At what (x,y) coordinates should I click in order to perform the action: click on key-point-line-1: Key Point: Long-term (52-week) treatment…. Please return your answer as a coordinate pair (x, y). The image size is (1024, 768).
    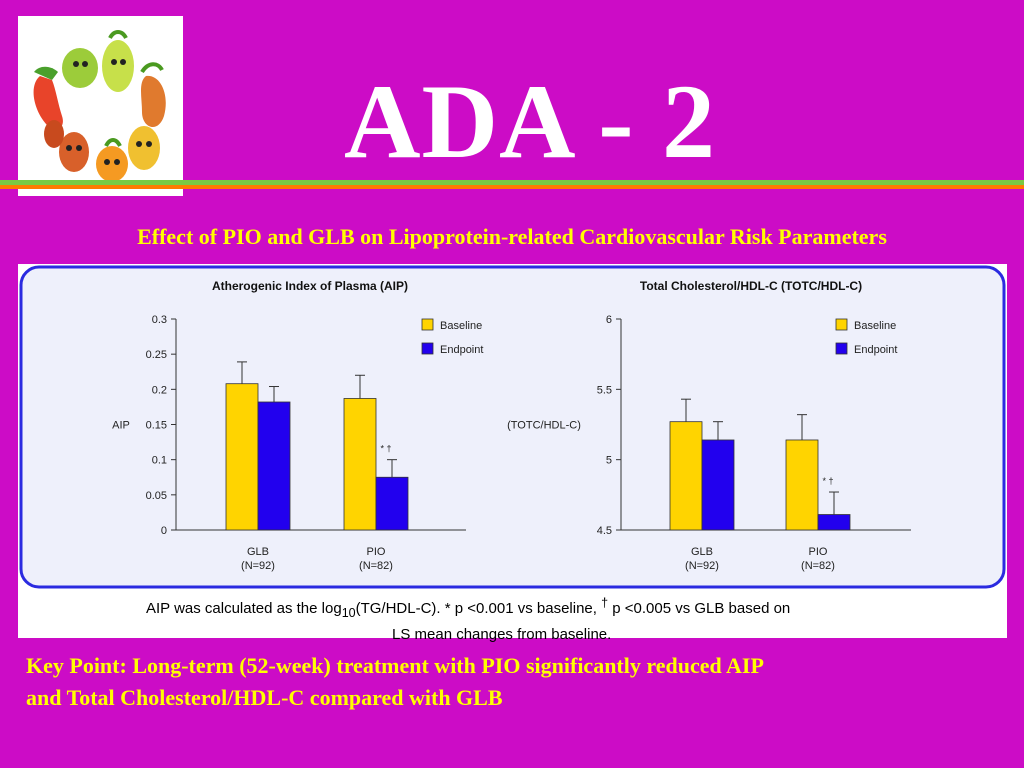
    Looking at the image, I should click on (395, 665).